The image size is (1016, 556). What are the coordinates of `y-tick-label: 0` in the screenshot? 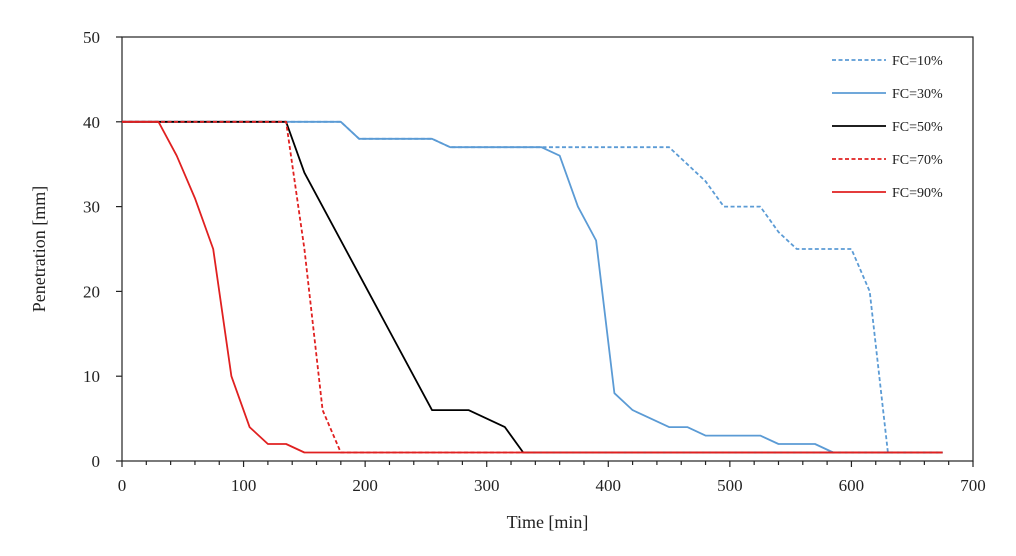 It's located at (96, 461).